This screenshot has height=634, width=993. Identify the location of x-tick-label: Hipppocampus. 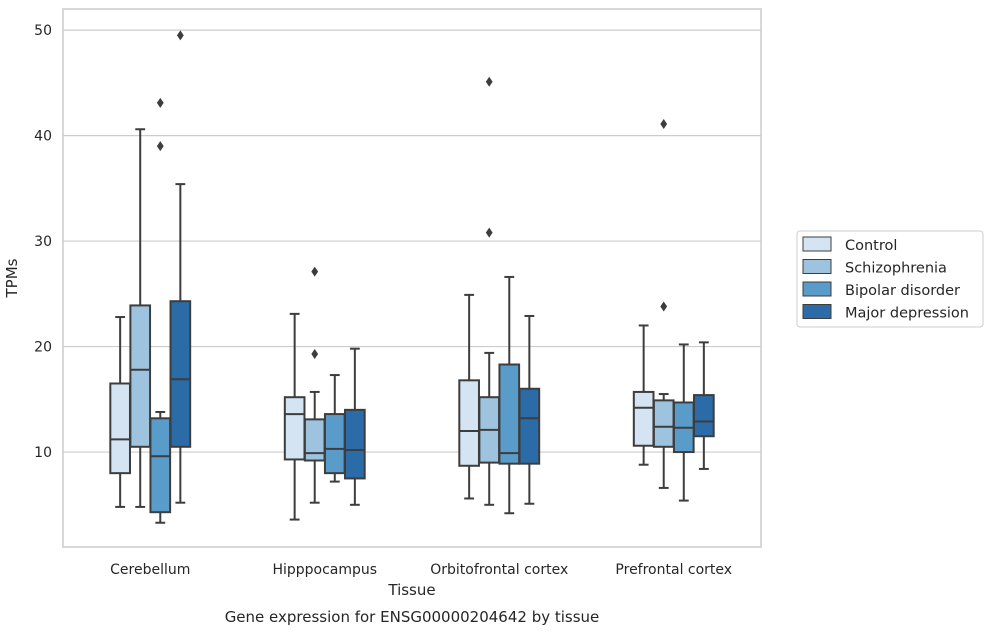
(324, 570).